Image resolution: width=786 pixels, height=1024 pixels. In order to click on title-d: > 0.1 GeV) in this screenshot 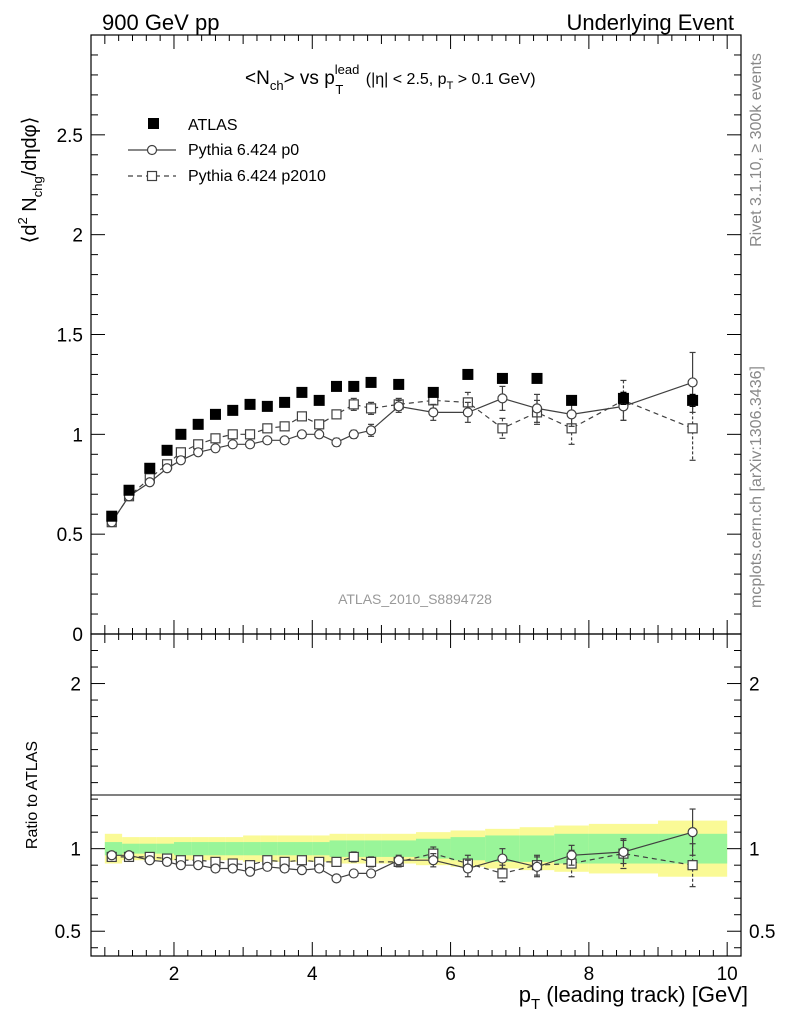, I will do `click(494, 79)`.